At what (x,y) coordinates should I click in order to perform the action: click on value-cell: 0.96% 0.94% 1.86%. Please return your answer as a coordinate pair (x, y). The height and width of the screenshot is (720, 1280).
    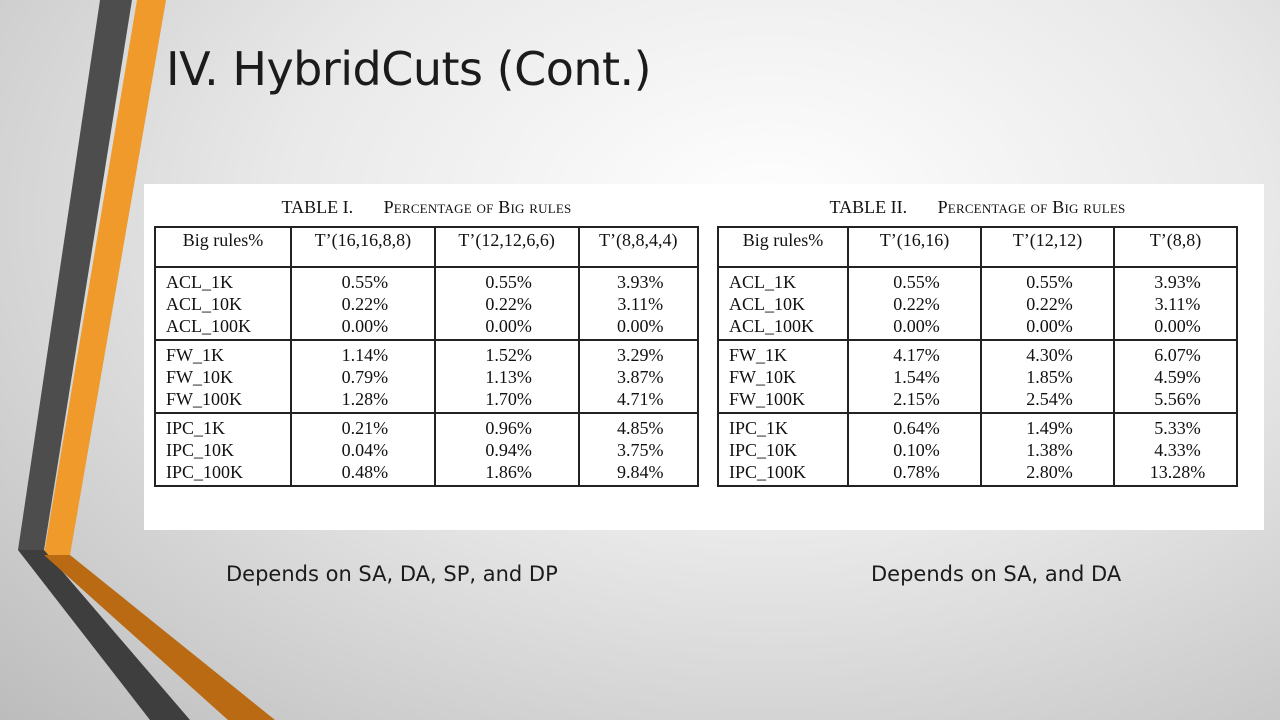
    Looking at the image, I should click on (506, 449).